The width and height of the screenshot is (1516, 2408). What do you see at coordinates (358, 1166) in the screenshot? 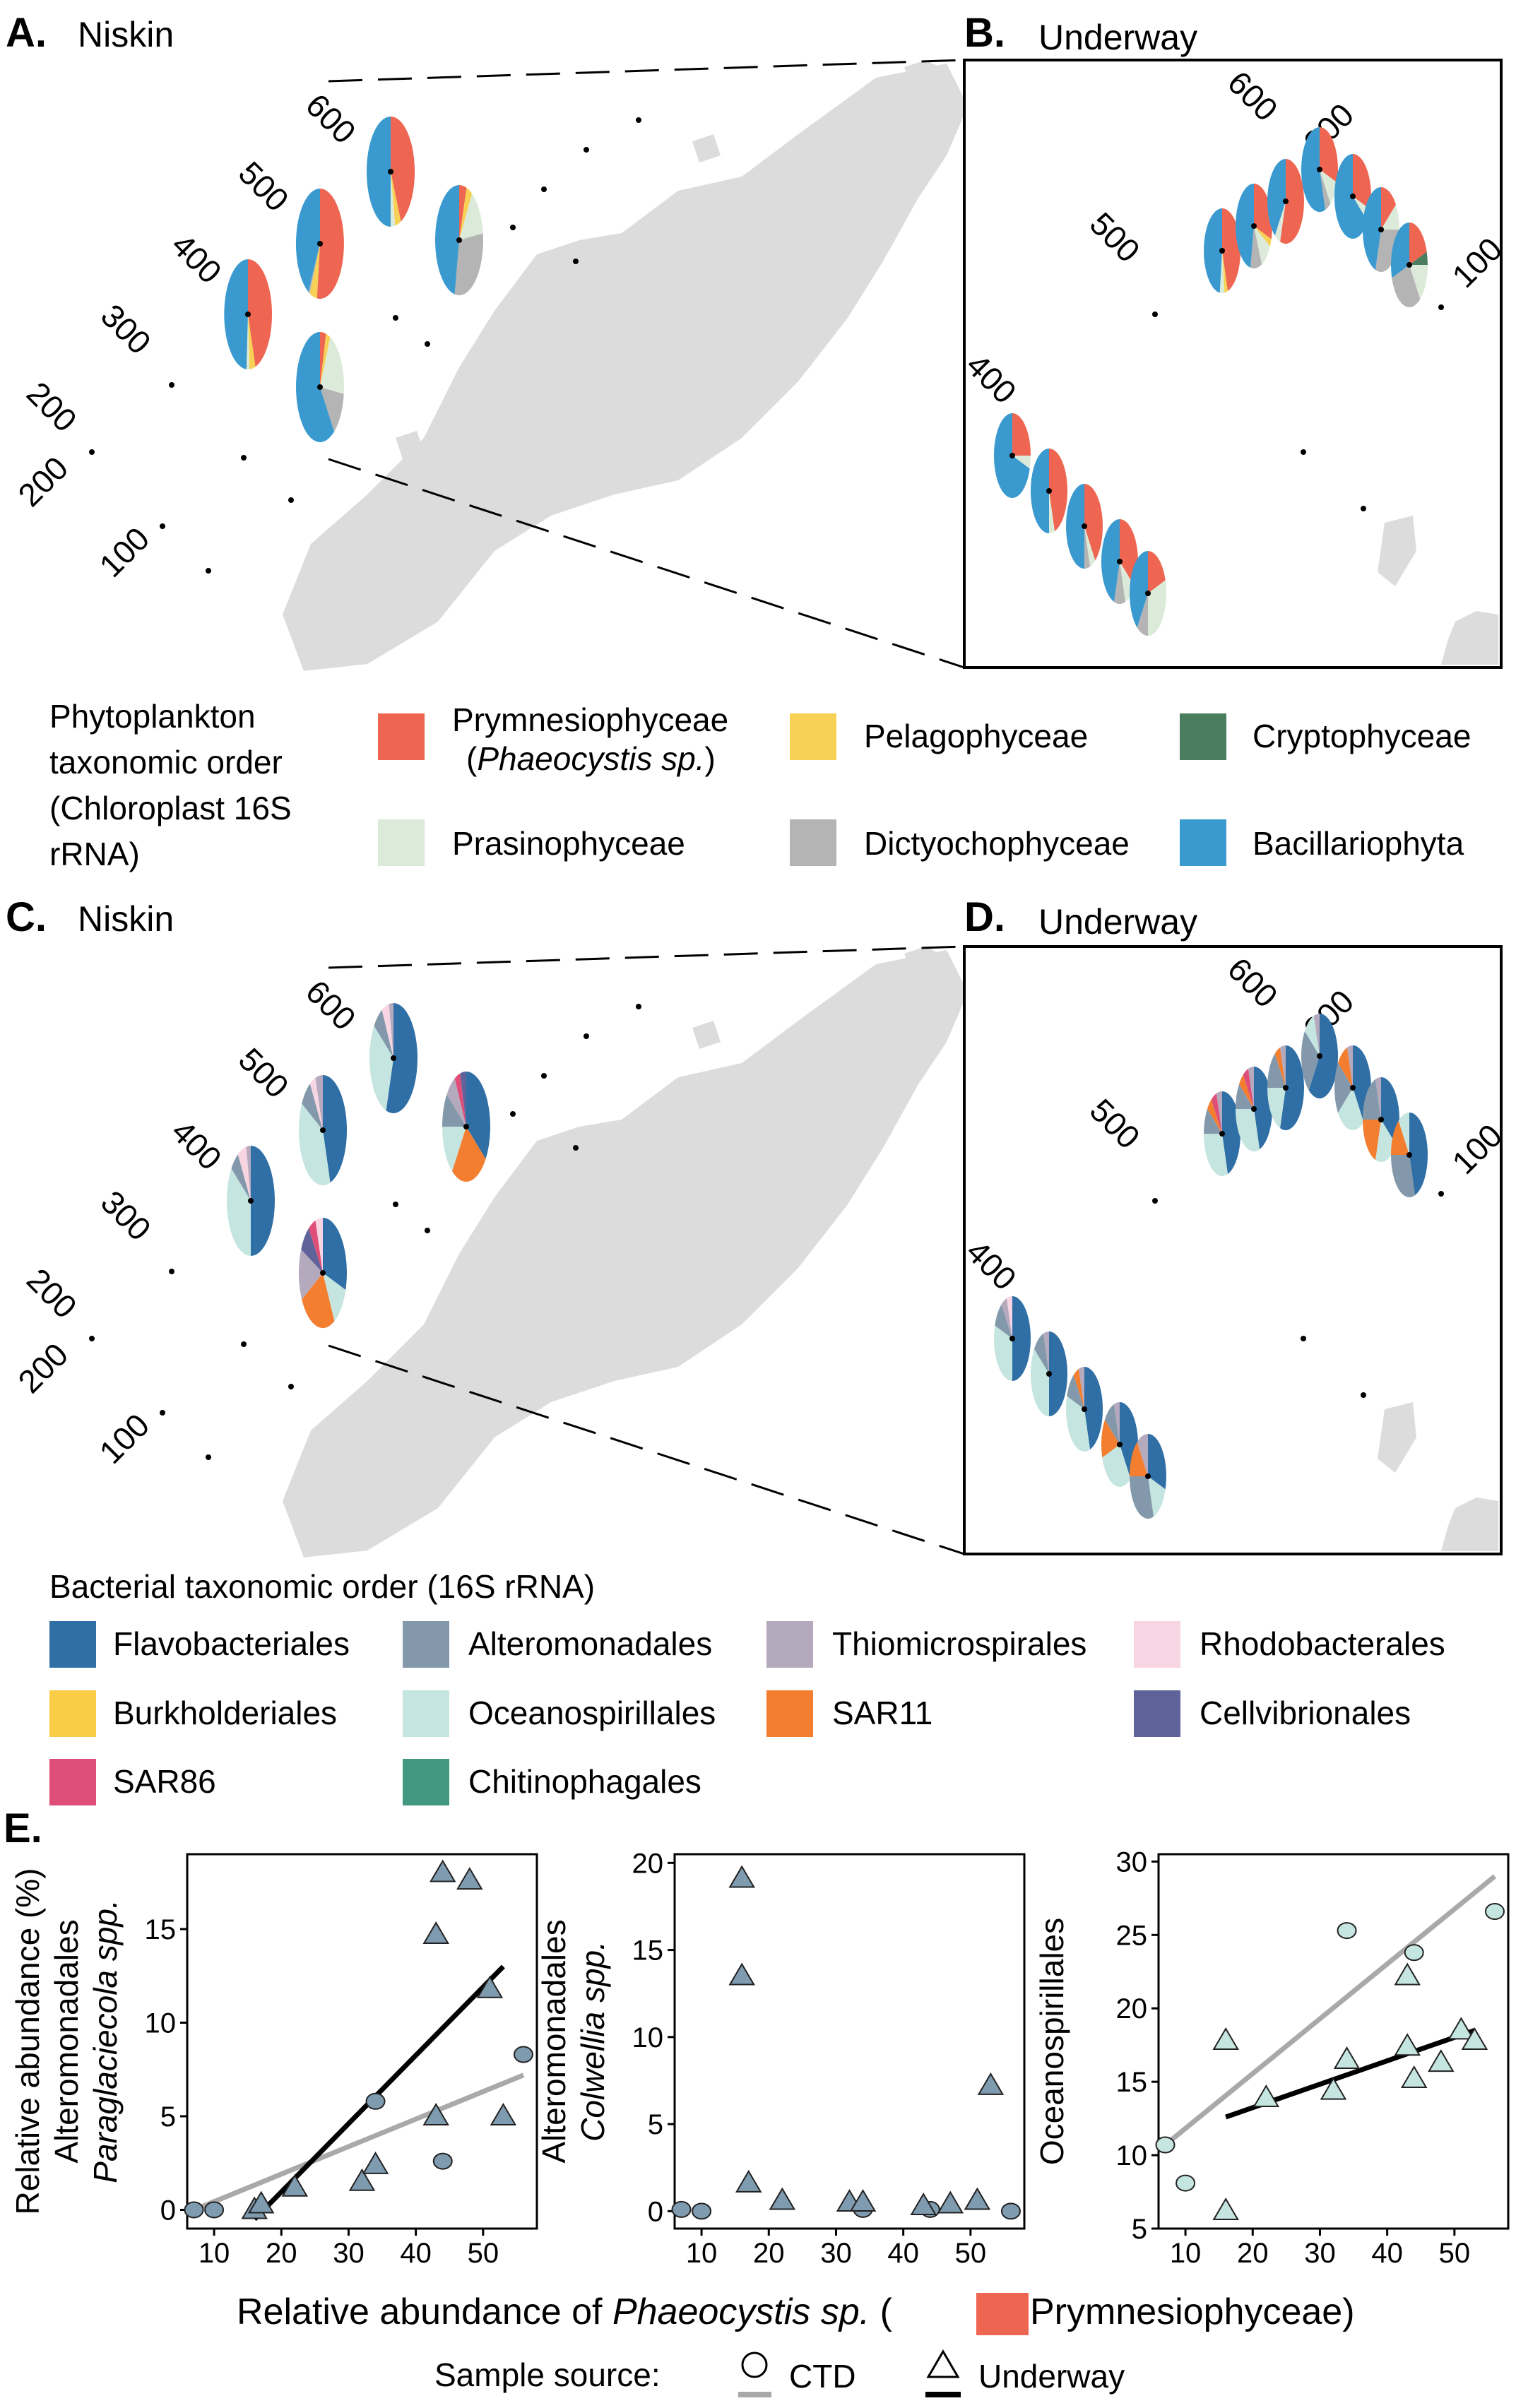
I see `panel-c-pies` at bounding box center [358, 1166].